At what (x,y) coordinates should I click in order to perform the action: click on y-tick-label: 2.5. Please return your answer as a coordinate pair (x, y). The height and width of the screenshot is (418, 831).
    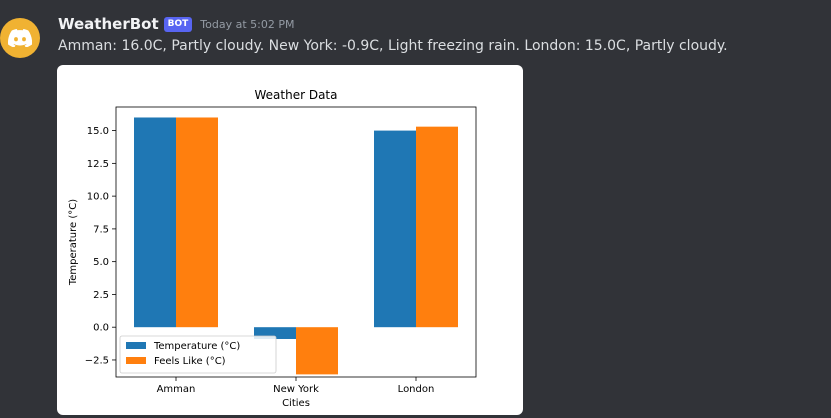
    Looking at the image, I should click on (101, 295).